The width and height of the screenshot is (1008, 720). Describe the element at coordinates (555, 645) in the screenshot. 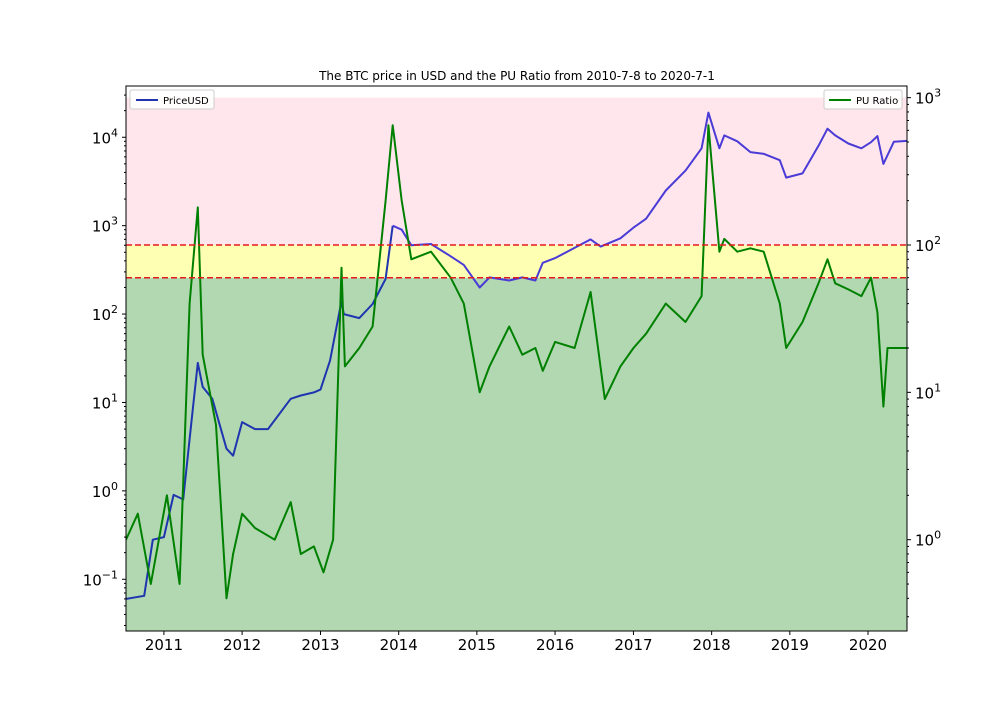

I see `x-tick-label-2016: 2016` at that location.